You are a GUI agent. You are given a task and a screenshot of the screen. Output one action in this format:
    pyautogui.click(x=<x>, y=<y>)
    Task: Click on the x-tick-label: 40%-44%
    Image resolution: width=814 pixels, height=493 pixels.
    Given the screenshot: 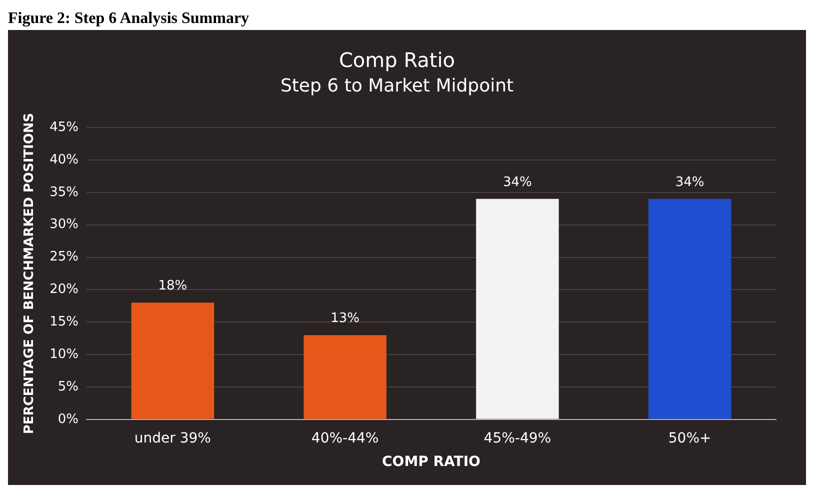 What is the action you would take?
    pyautogui.click(x=345, y=438)
    